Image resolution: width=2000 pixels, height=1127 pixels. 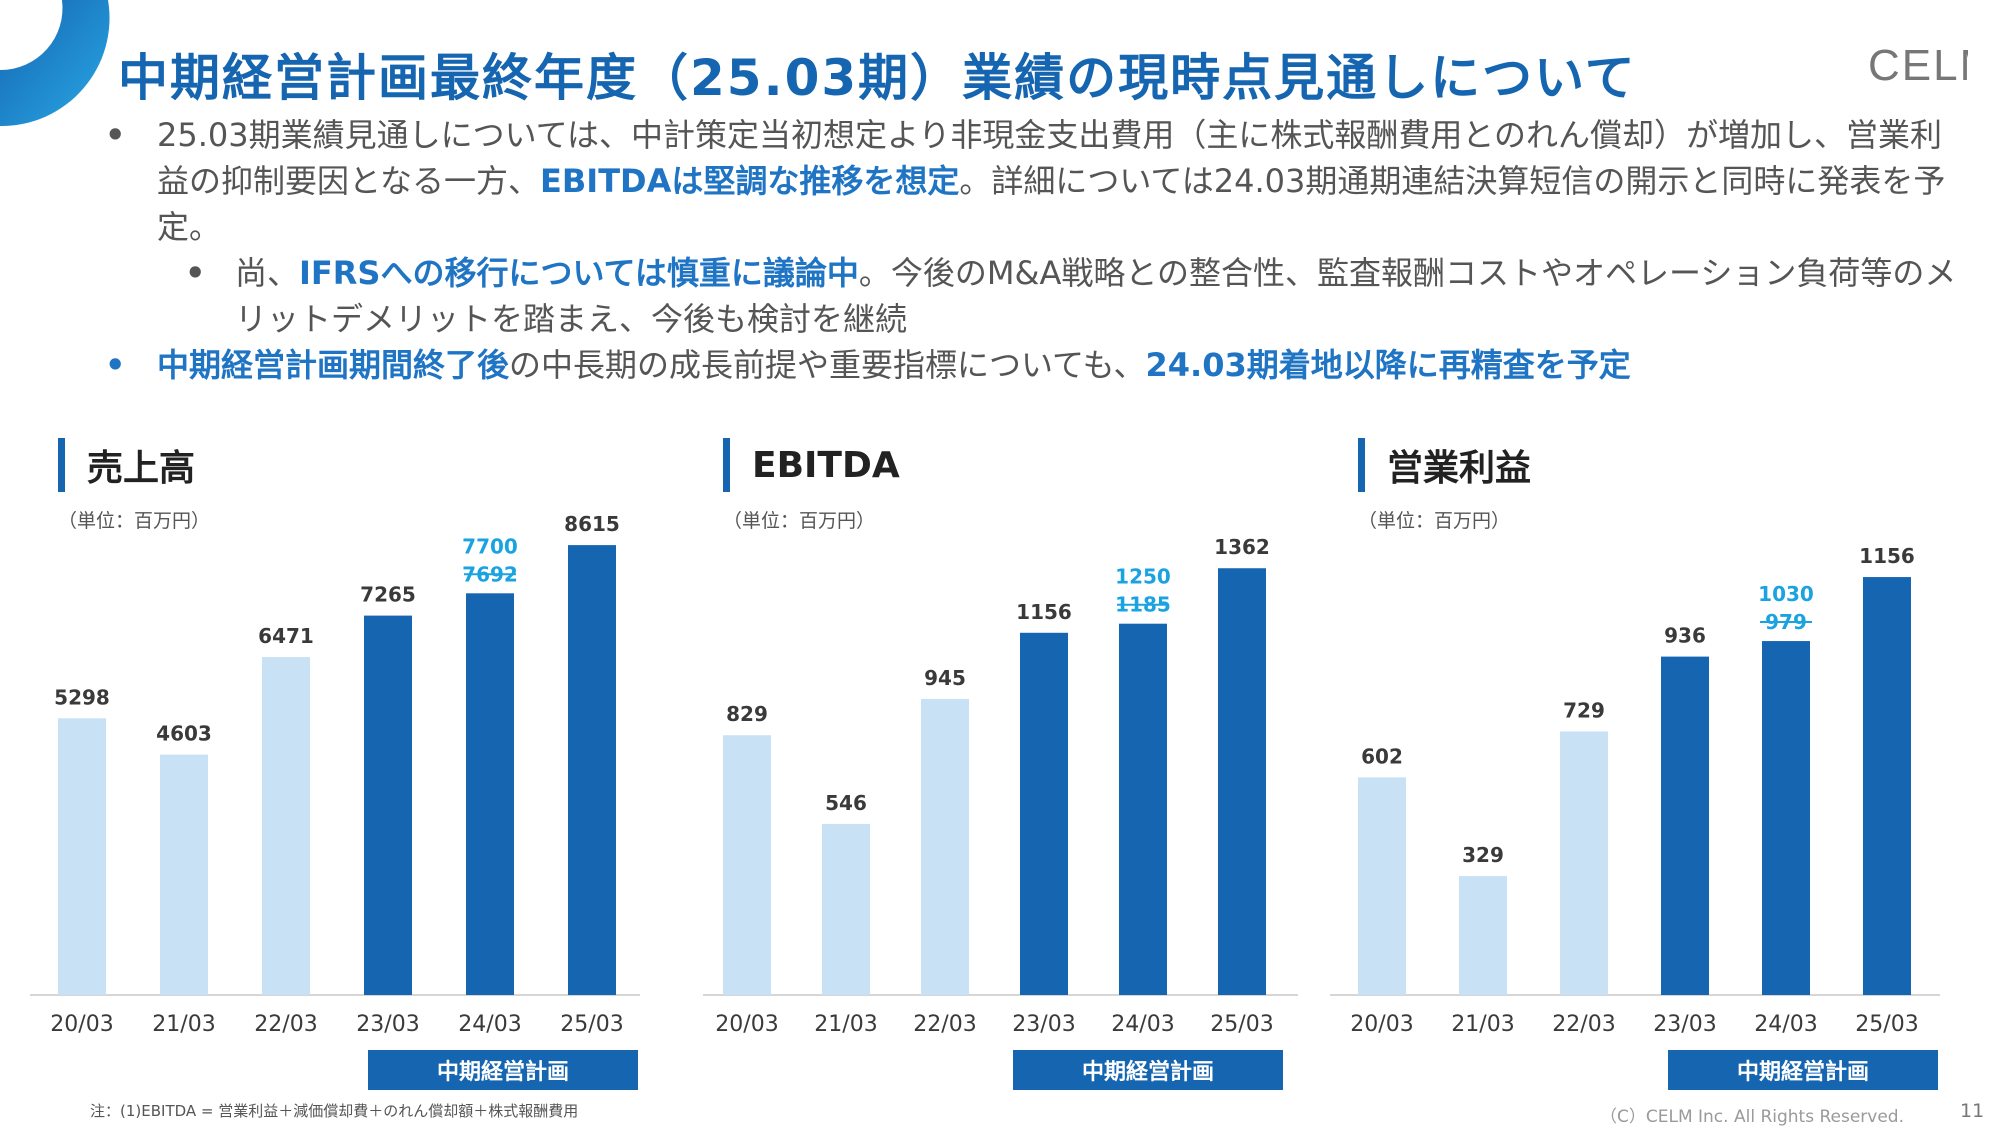 I want to click on bullet-2-text: 尚、, so click(x=267, y=273).